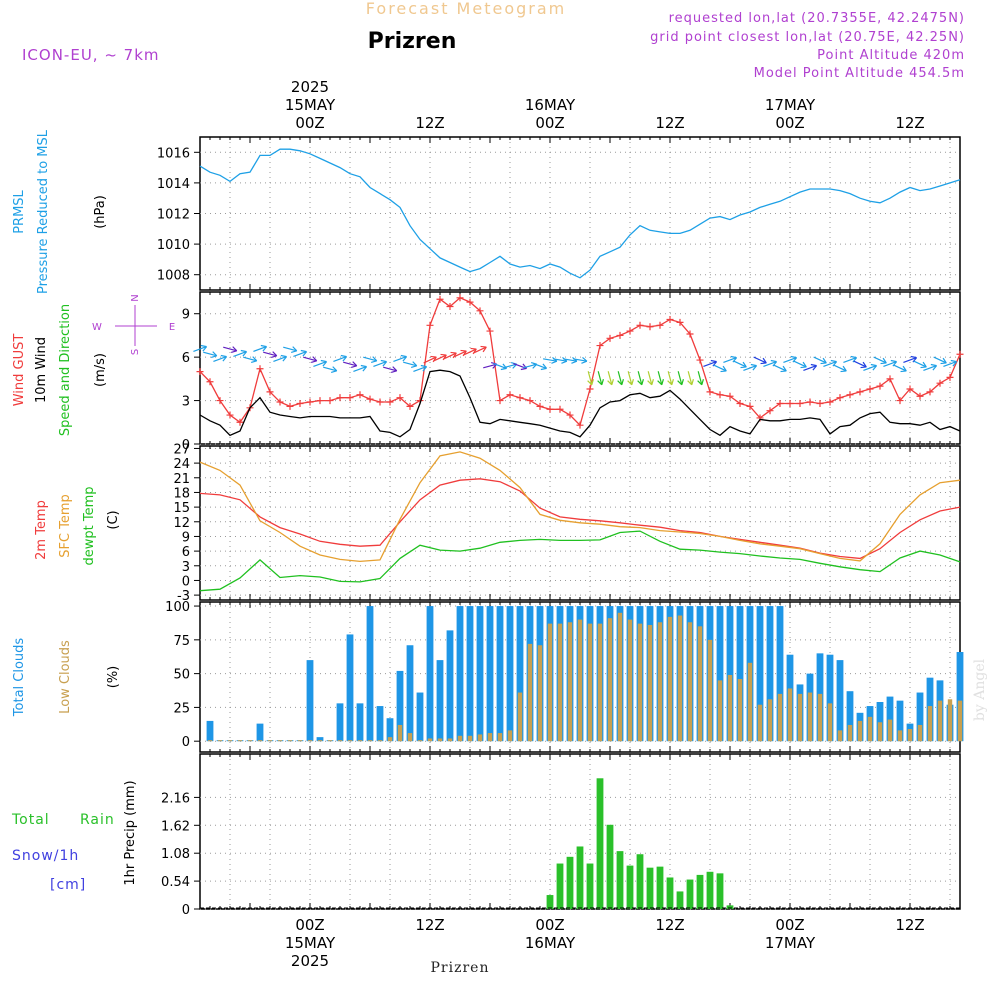  Describe the element at coordinates (561, 835) in the screenshot. I see `precip-panel: 0 0.54 1.08 1.62 2.16` at that location.